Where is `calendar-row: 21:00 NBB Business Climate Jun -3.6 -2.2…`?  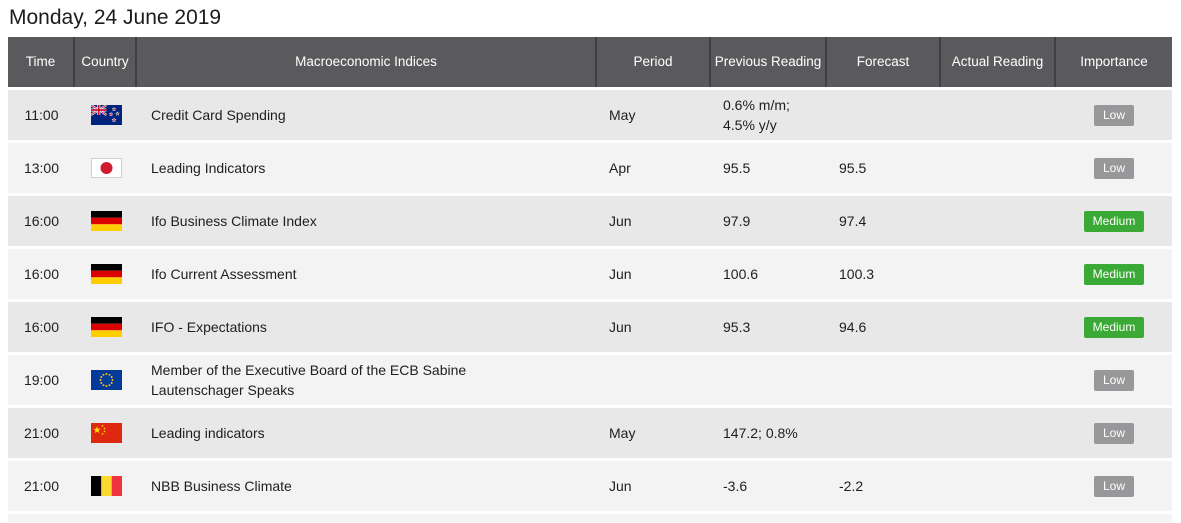
calendar-row: 21:00 NBB Business Climate Jun -3.6 -2.2… is located at coordinates (590, 486).